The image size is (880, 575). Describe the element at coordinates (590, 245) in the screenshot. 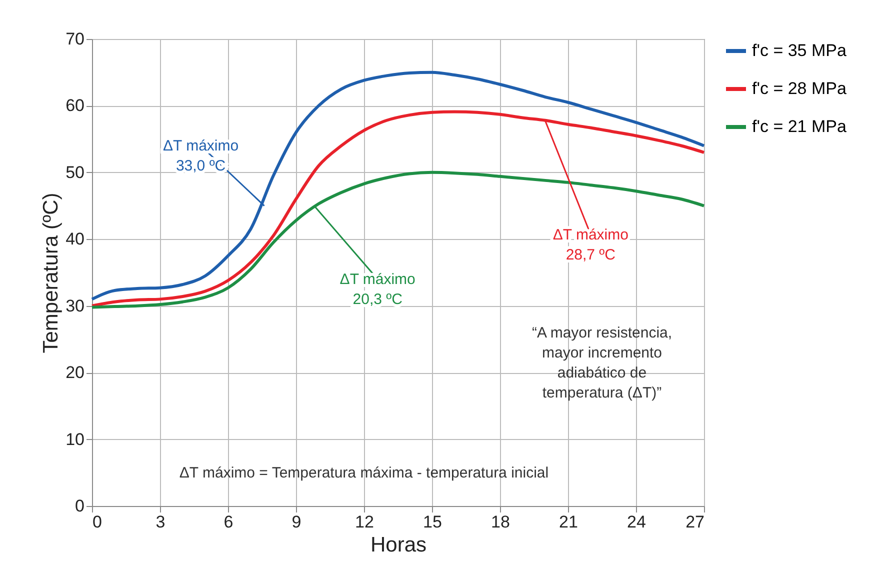

I see `annotation: ΔT máximo 28,7 ºC` at that location.